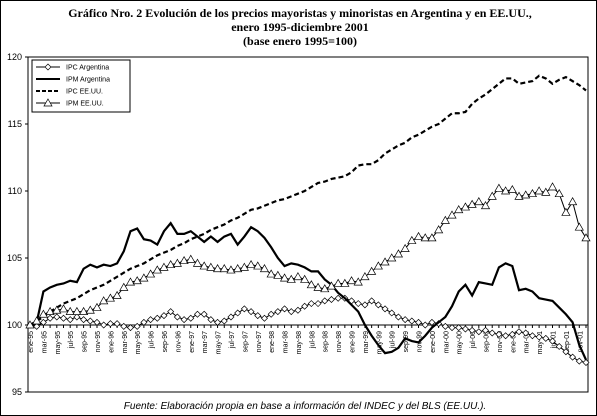  Describe the element at coordinates (393, 340) in the screenshot. I see `x-tick-label: jul-99` at that location.